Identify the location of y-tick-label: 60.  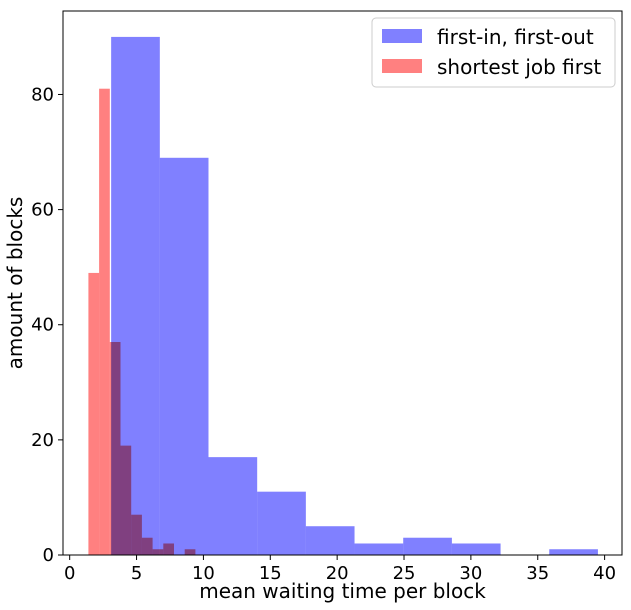
(42, 210).